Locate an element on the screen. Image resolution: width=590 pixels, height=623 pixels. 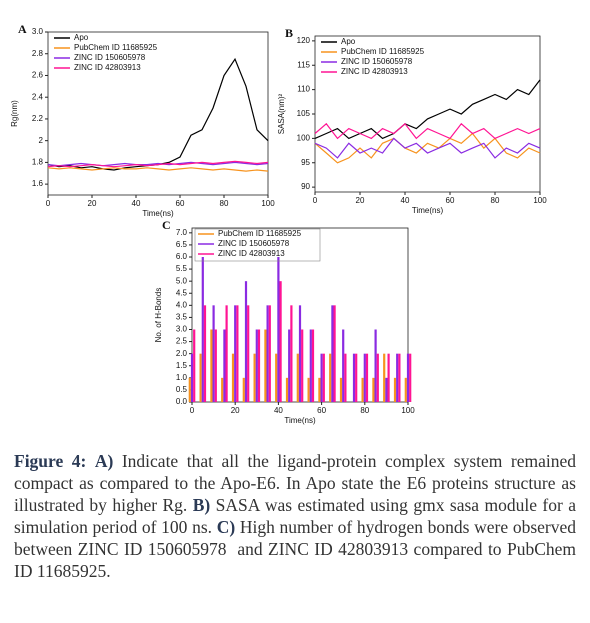
y-tick-label: 2.4 is located at coordinates (38, 96).